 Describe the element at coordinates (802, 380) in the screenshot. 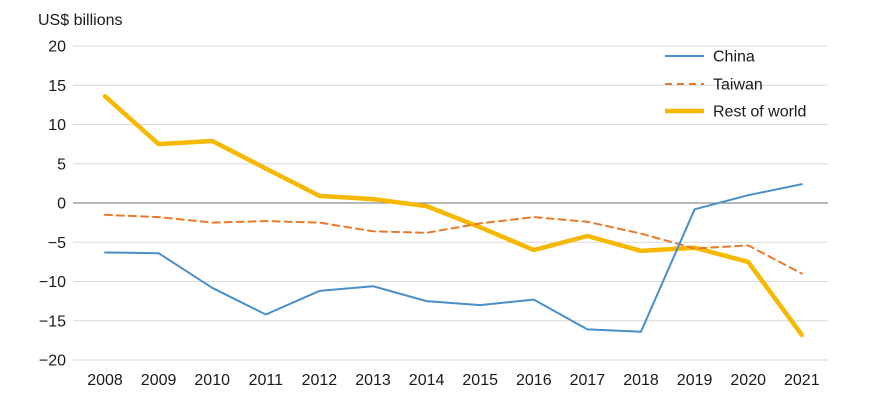

I see `x-tick-label: 2021` at that location.